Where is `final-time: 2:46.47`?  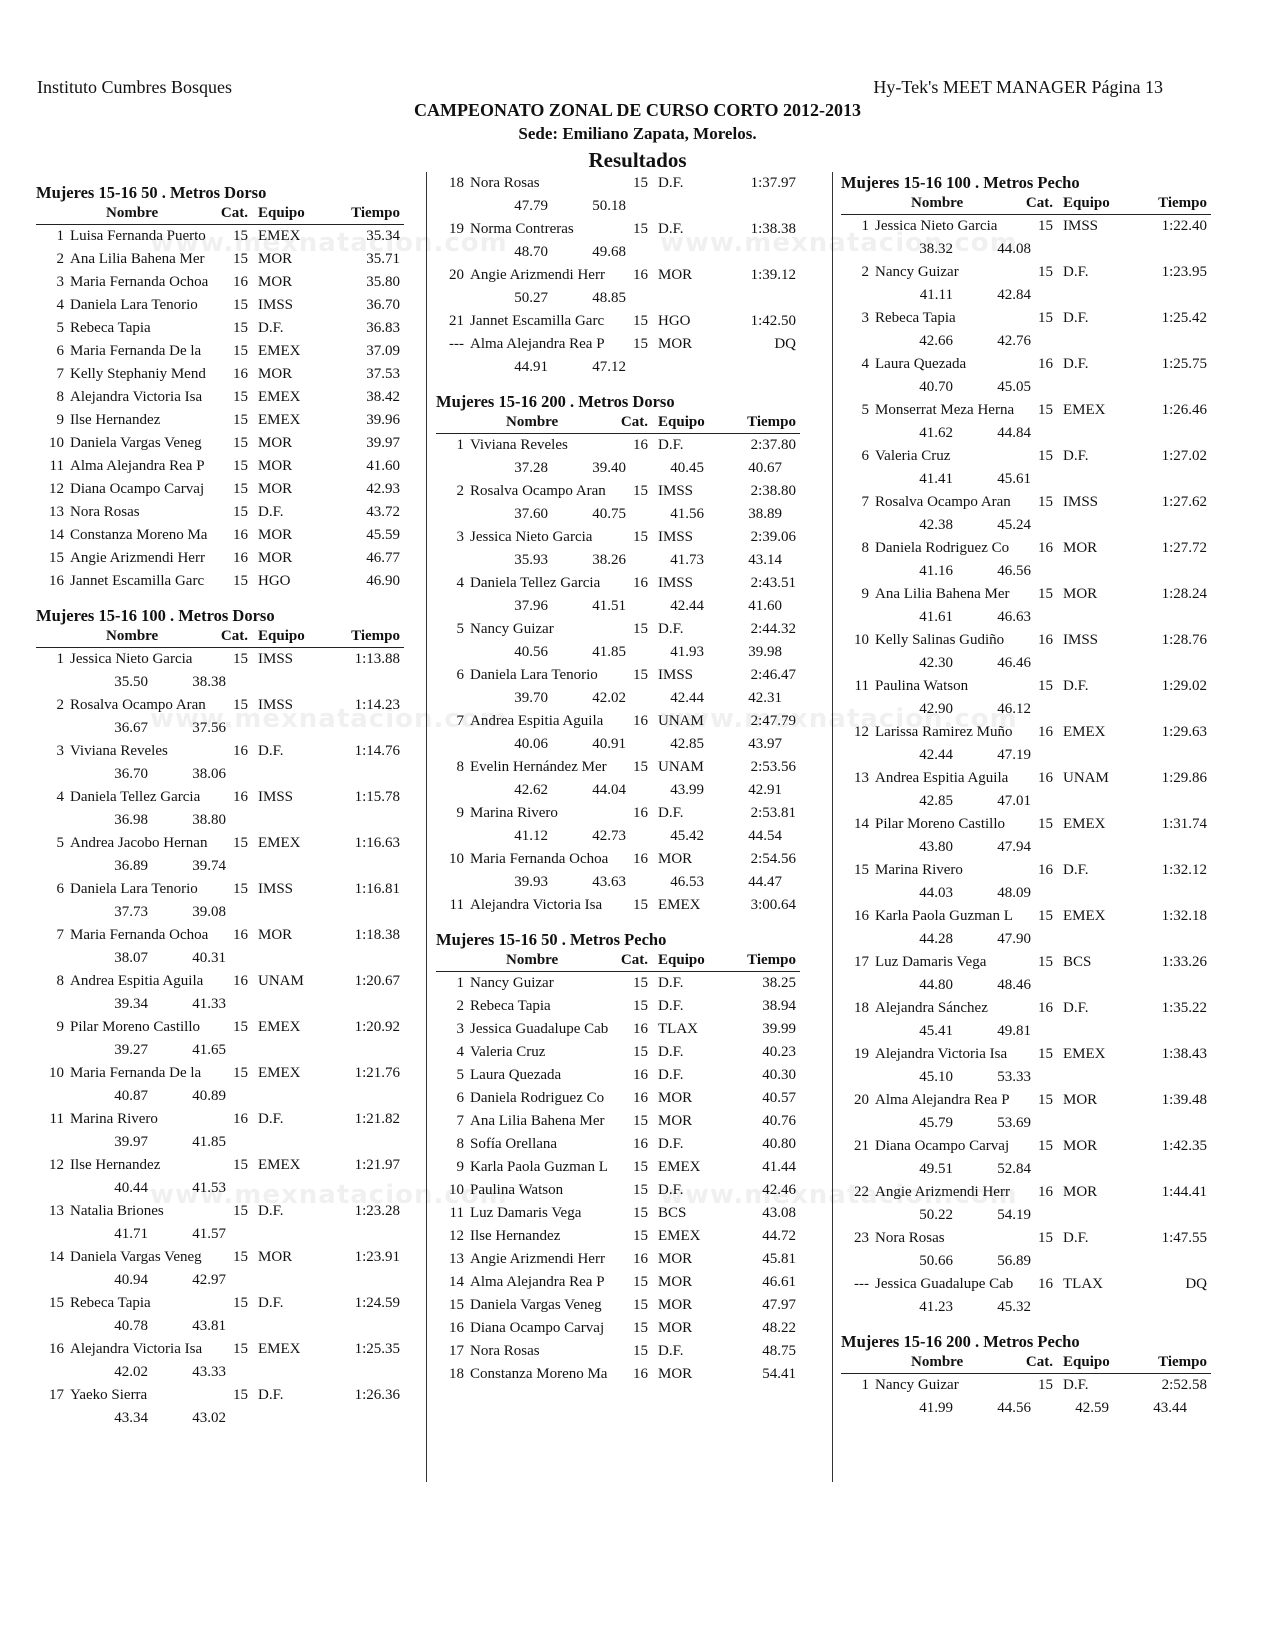
final-time: 2:46.47 is located at coordinates (773, 675).